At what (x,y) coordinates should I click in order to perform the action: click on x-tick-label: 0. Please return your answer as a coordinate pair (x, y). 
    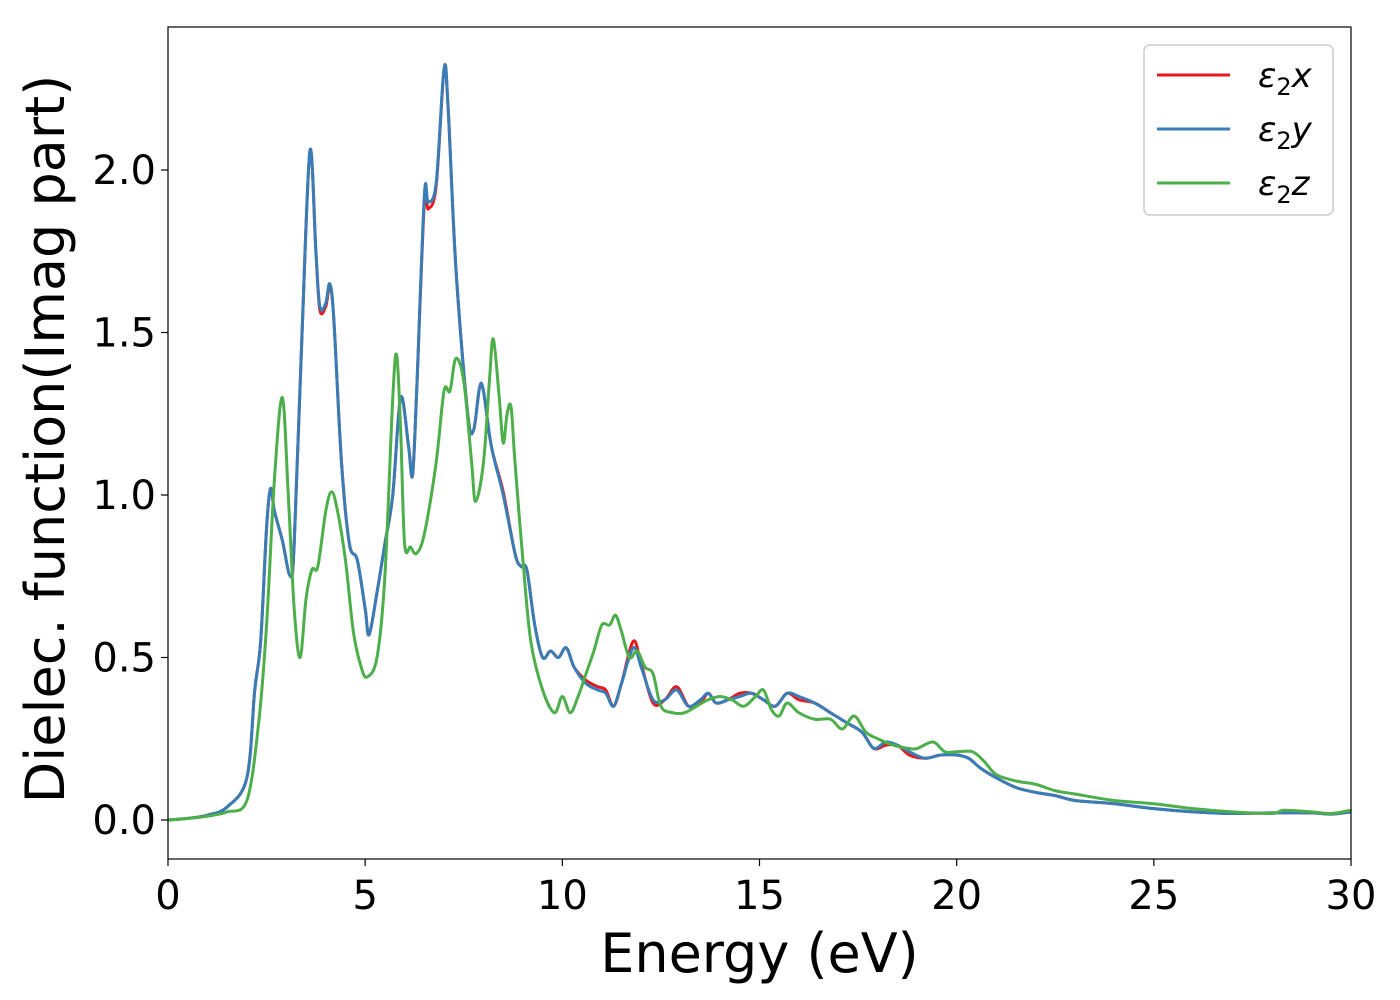
    Looking at the image, I should click on (167, 896).